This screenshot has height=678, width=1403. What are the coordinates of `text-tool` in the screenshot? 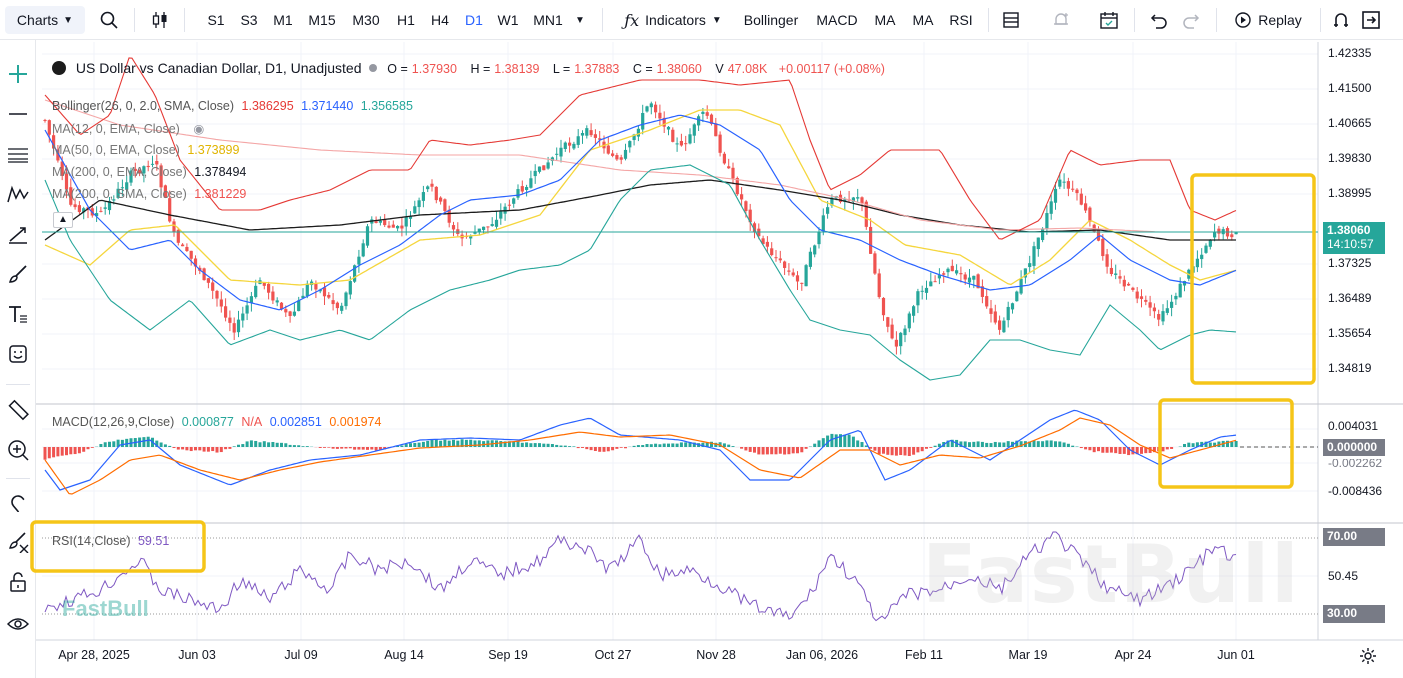 It's located at (18, 314).